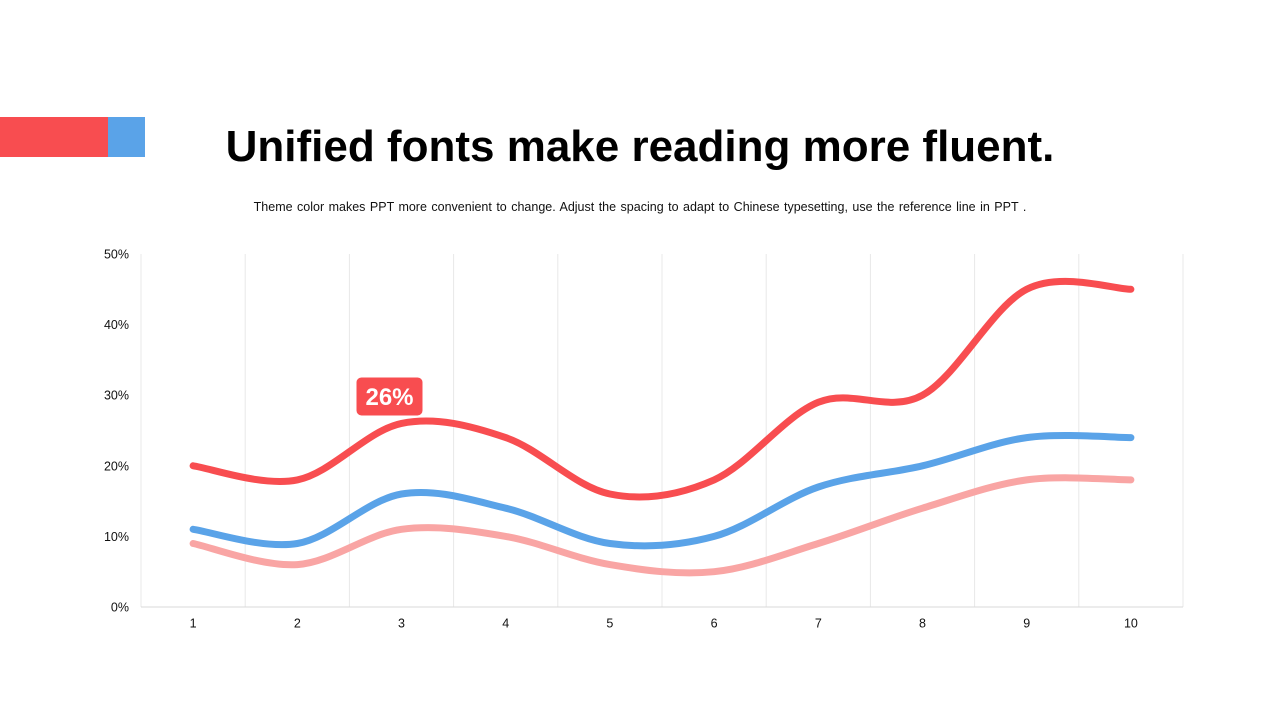 The height and width of the screenshot is (720, 1280). I want to click on x-tick-label: 3, so click(401, 624).